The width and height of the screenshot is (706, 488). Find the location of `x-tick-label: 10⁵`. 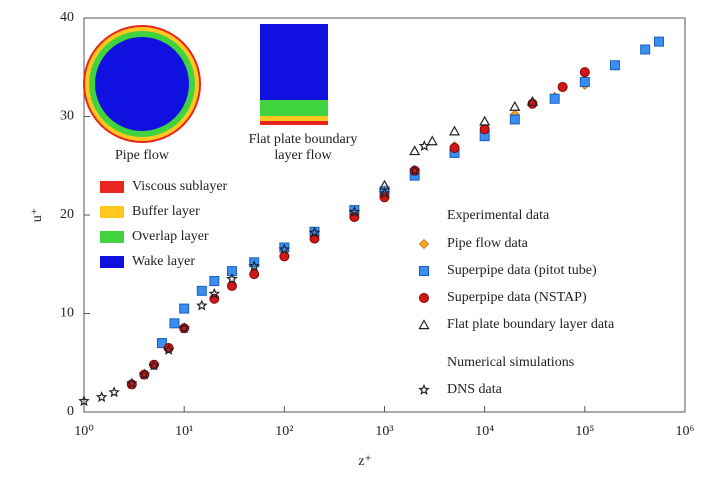

x-tick-label: 10⁵ is located at coordinates (584, 431).